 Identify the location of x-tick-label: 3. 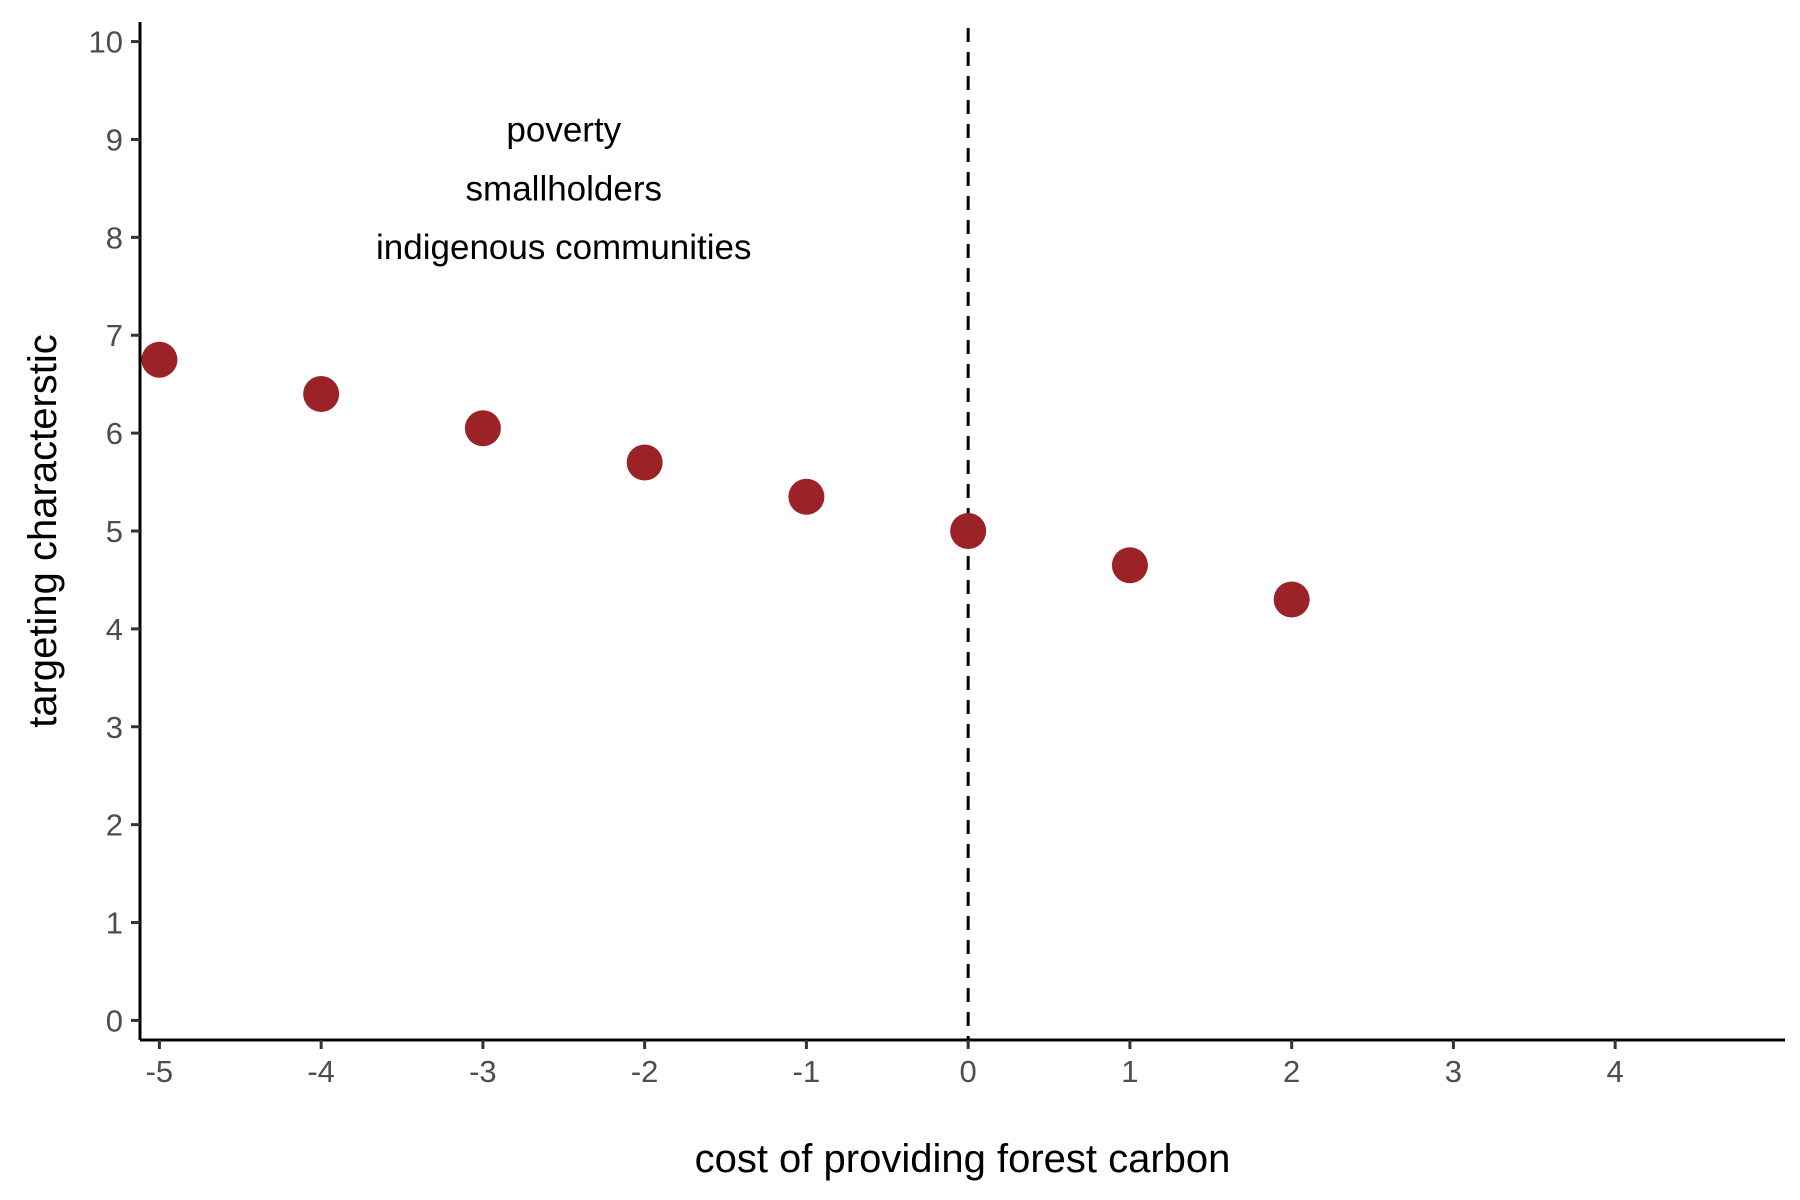
(1453, 1071).